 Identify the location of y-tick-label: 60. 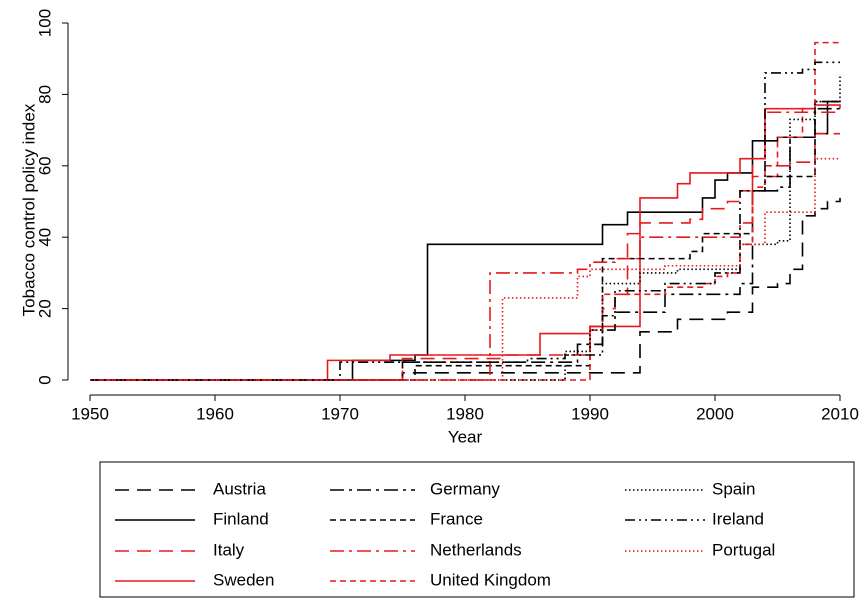
(44, 165).